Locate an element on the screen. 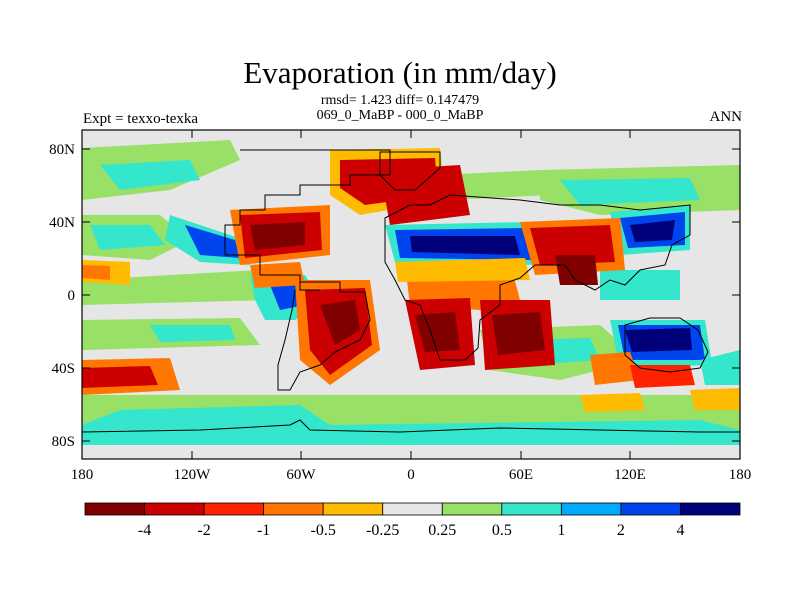  positive-southern-ocean-cyan is located at coordinates (411, 425).